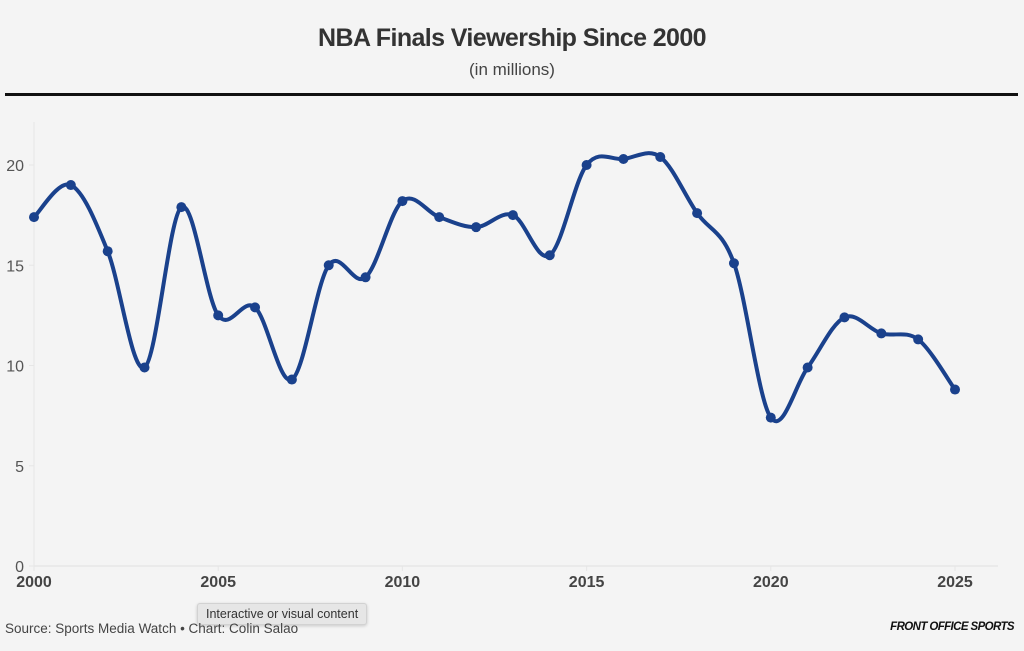 The image size is (1024, 651). I want to click on data-point-2001: 2001: 19, so click(70, 185).